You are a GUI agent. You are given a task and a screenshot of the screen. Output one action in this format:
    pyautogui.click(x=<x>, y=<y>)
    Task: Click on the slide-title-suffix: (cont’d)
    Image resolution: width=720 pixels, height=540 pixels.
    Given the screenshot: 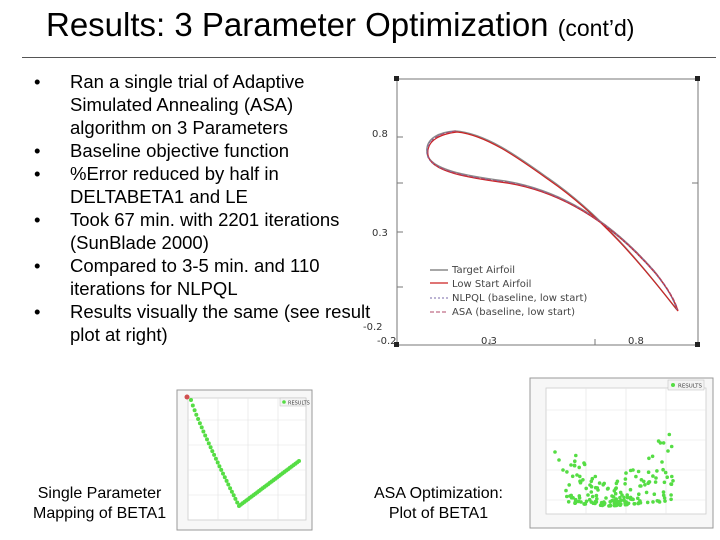 What is the action you would take?
    pyautogui.click(x=596, y=28)
    